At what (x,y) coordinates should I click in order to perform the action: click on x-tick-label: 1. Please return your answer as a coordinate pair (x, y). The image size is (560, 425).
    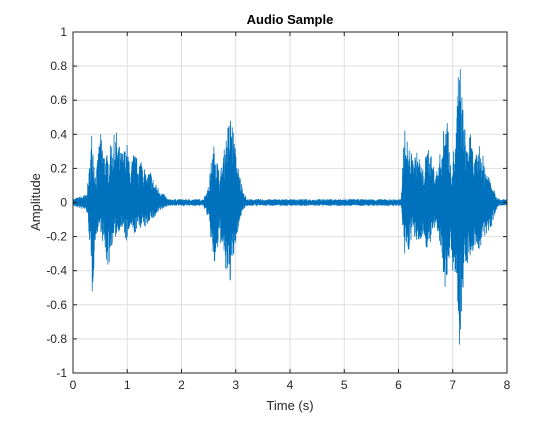
    Looking at the image, I should click on (127, 385).